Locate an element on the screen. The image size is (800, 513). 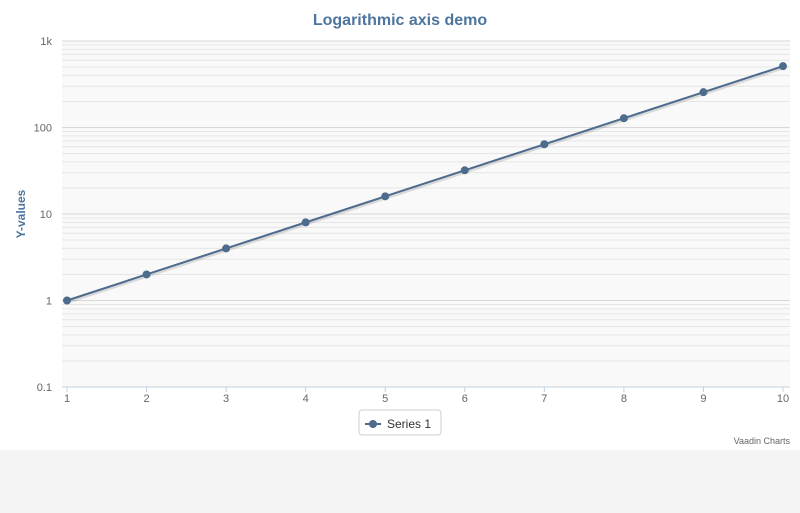
y-tick-label: 10 is located at coordinates (46, 215).